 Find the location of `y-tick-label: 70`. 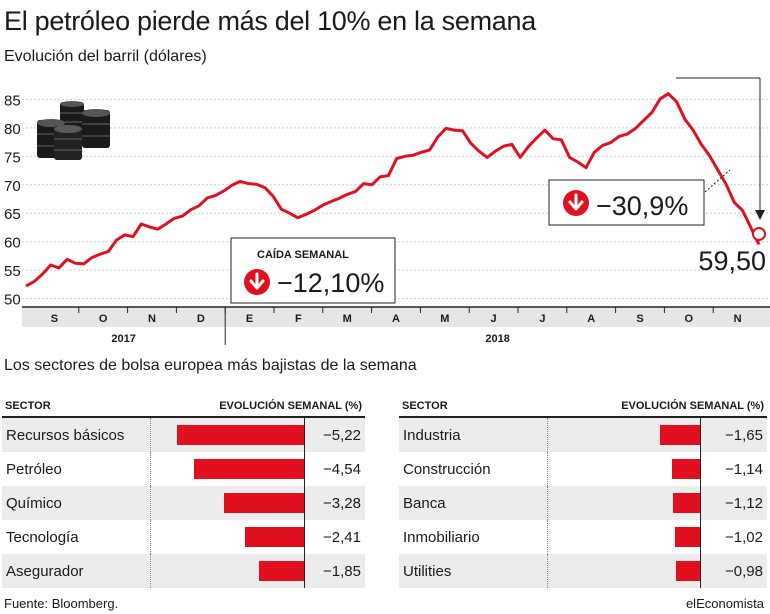

y-tick-label: 70 is located at coordinates (12, 186).